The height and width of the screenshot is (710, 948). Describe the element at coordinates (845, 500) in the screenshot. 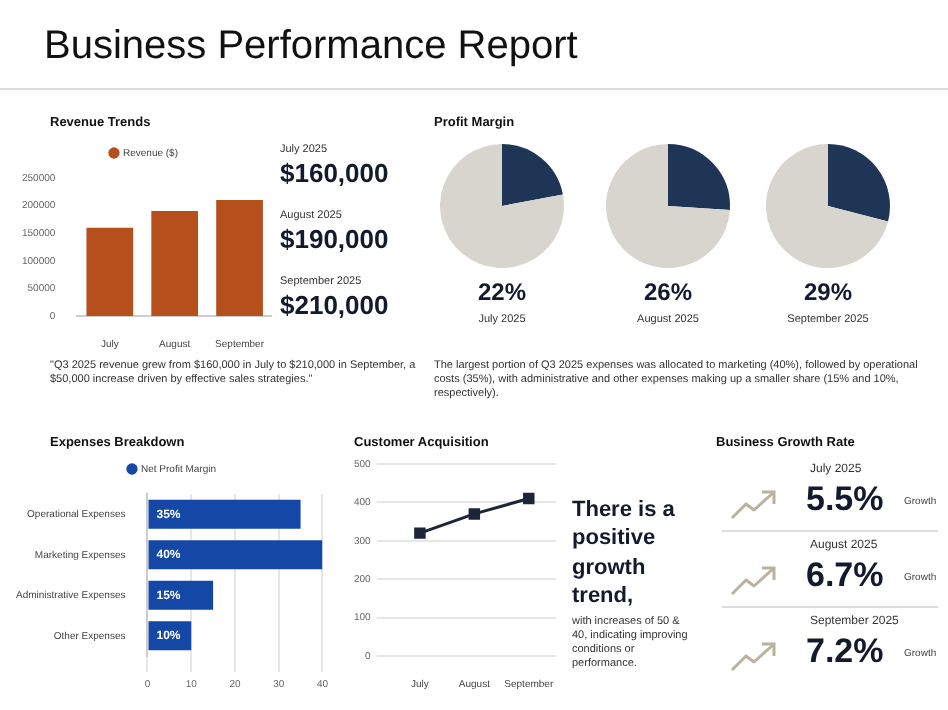

I see `text: 5.5%` at that location.